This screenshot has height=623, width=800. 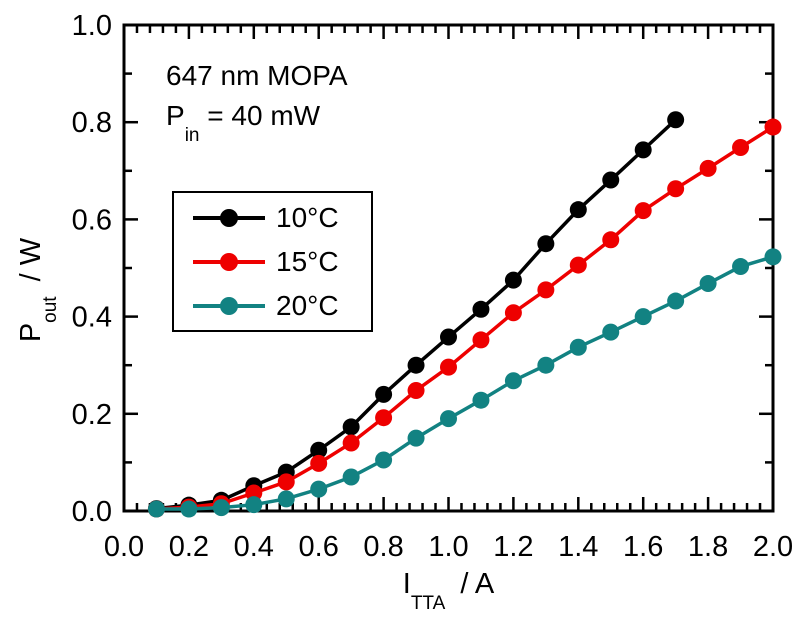 I want to click on y-tick-label: 0.2, so click(x=92, y=415).